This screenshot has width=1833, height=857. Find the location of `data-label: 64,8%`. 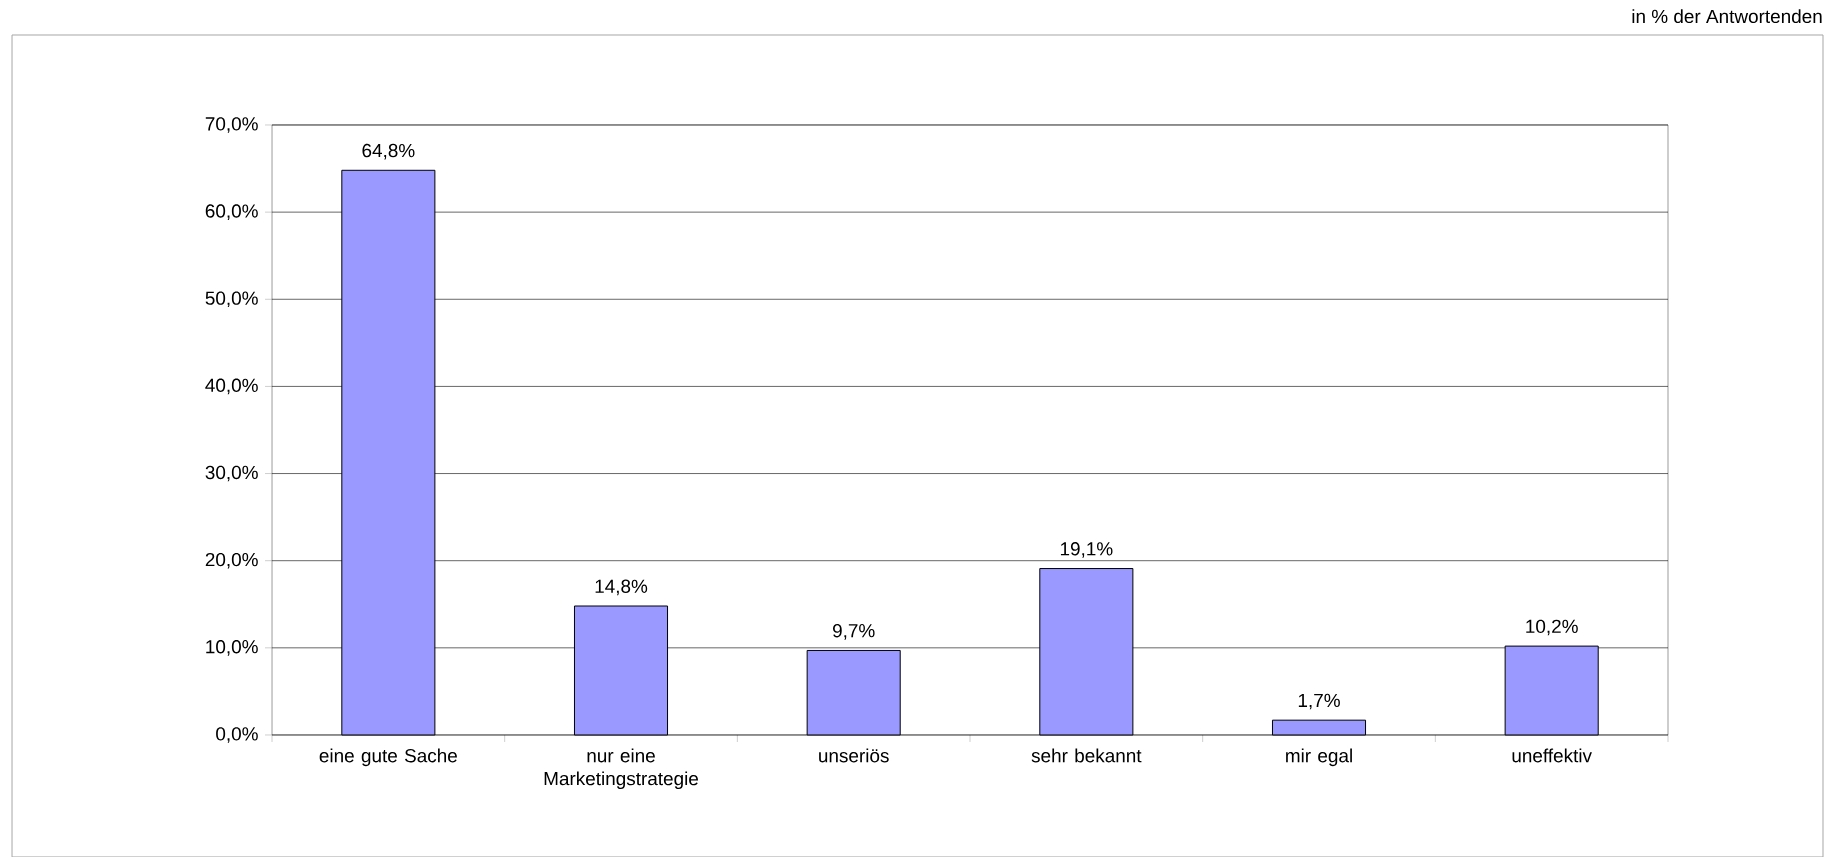

data-label: 64,8% is located at coordinates (388, 151).